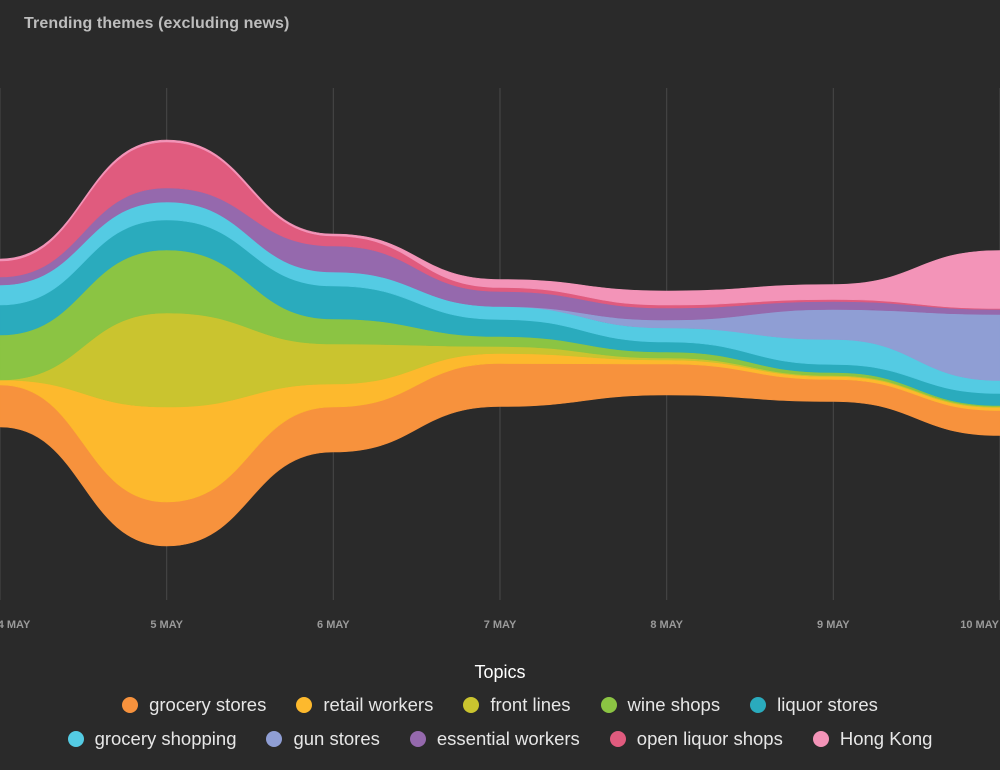 The height and width of the screenshot is (770, 1000). I want to click on x-tick-label: 8 MAY, so click(666, 625).